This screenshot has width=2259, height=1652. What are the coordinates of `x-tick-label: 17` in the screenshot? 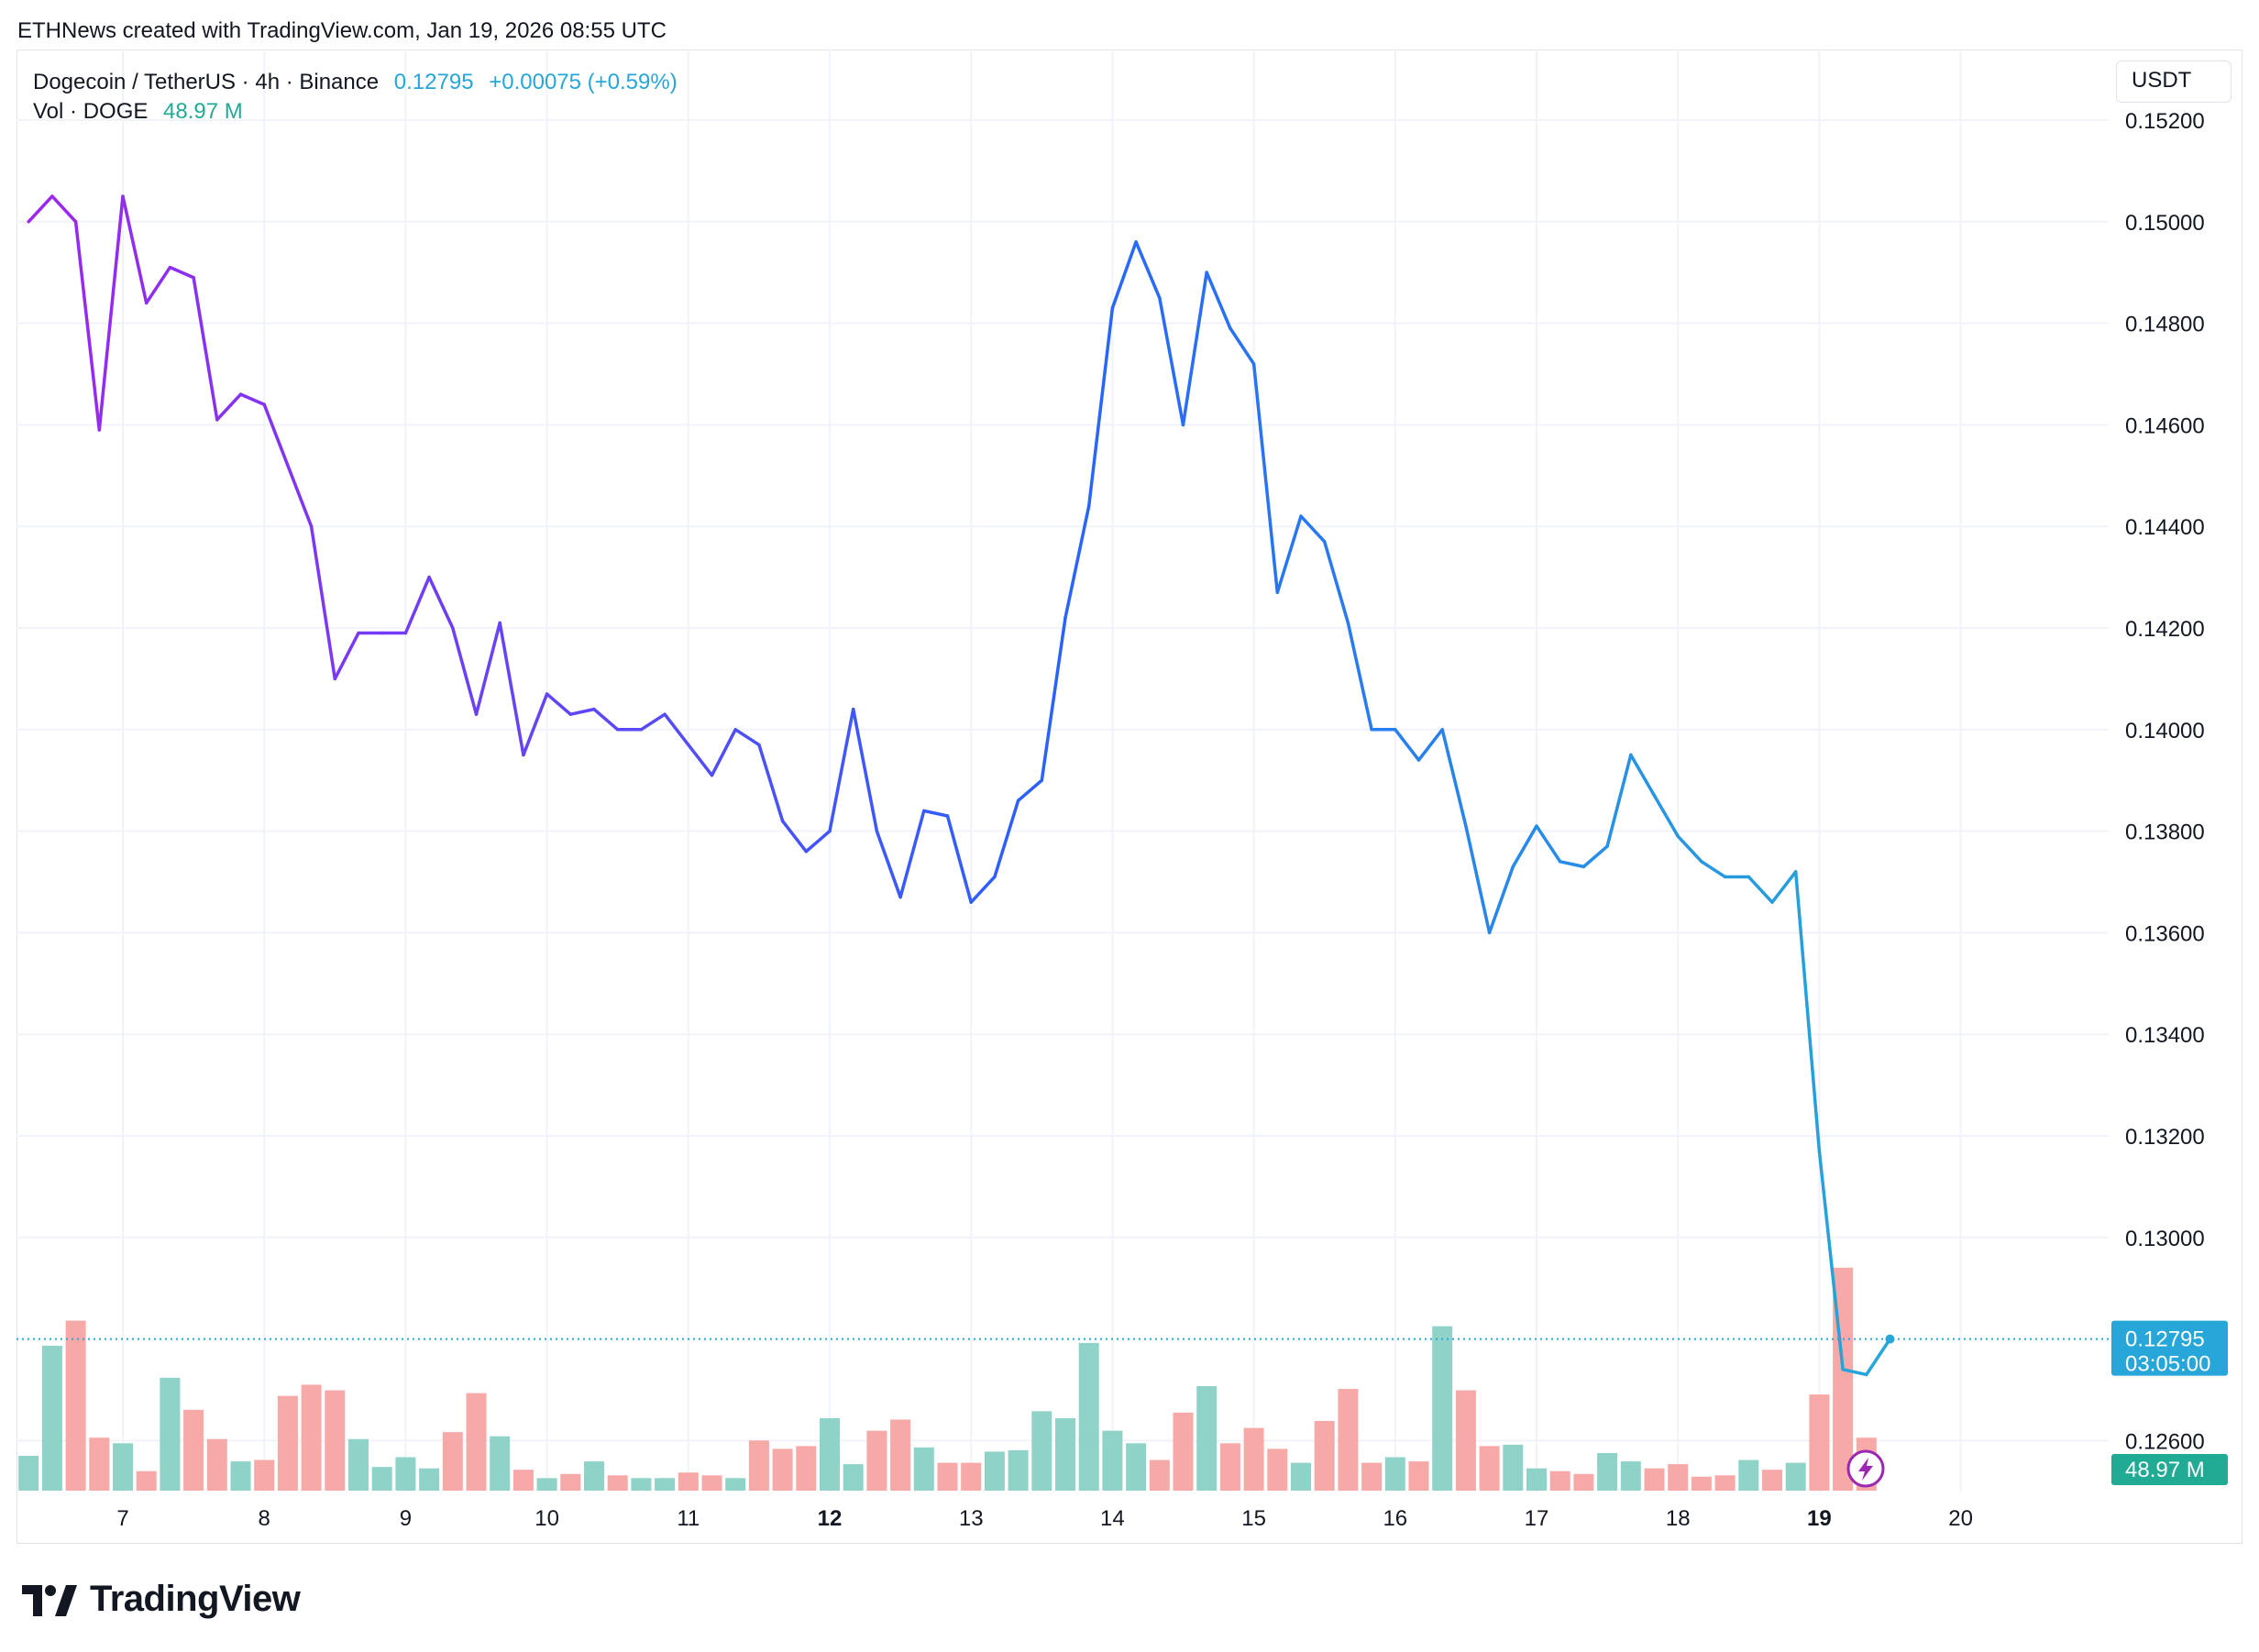 It's located at (1537, 1518).